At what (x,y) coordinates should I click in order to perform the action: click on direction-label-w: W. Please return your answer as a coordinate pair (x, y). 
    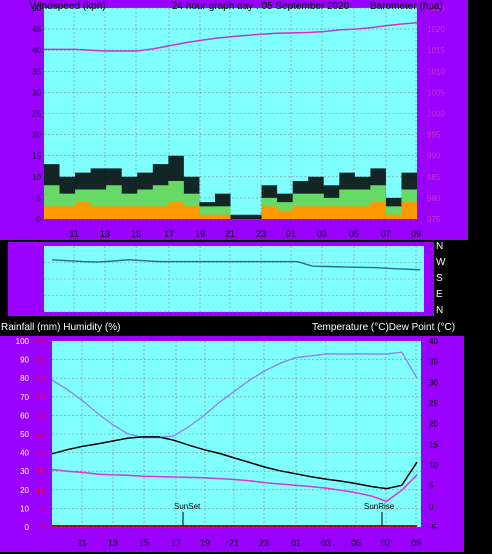
    Looking at the image, I should click on (441, 262).